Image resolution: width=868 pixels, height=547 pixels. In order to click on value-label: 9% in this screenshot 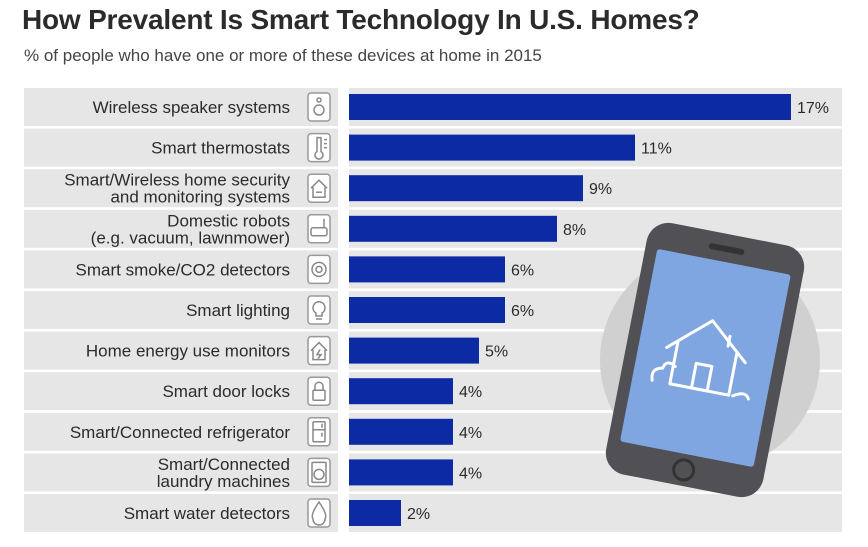, I will do `click(600, 189)`.